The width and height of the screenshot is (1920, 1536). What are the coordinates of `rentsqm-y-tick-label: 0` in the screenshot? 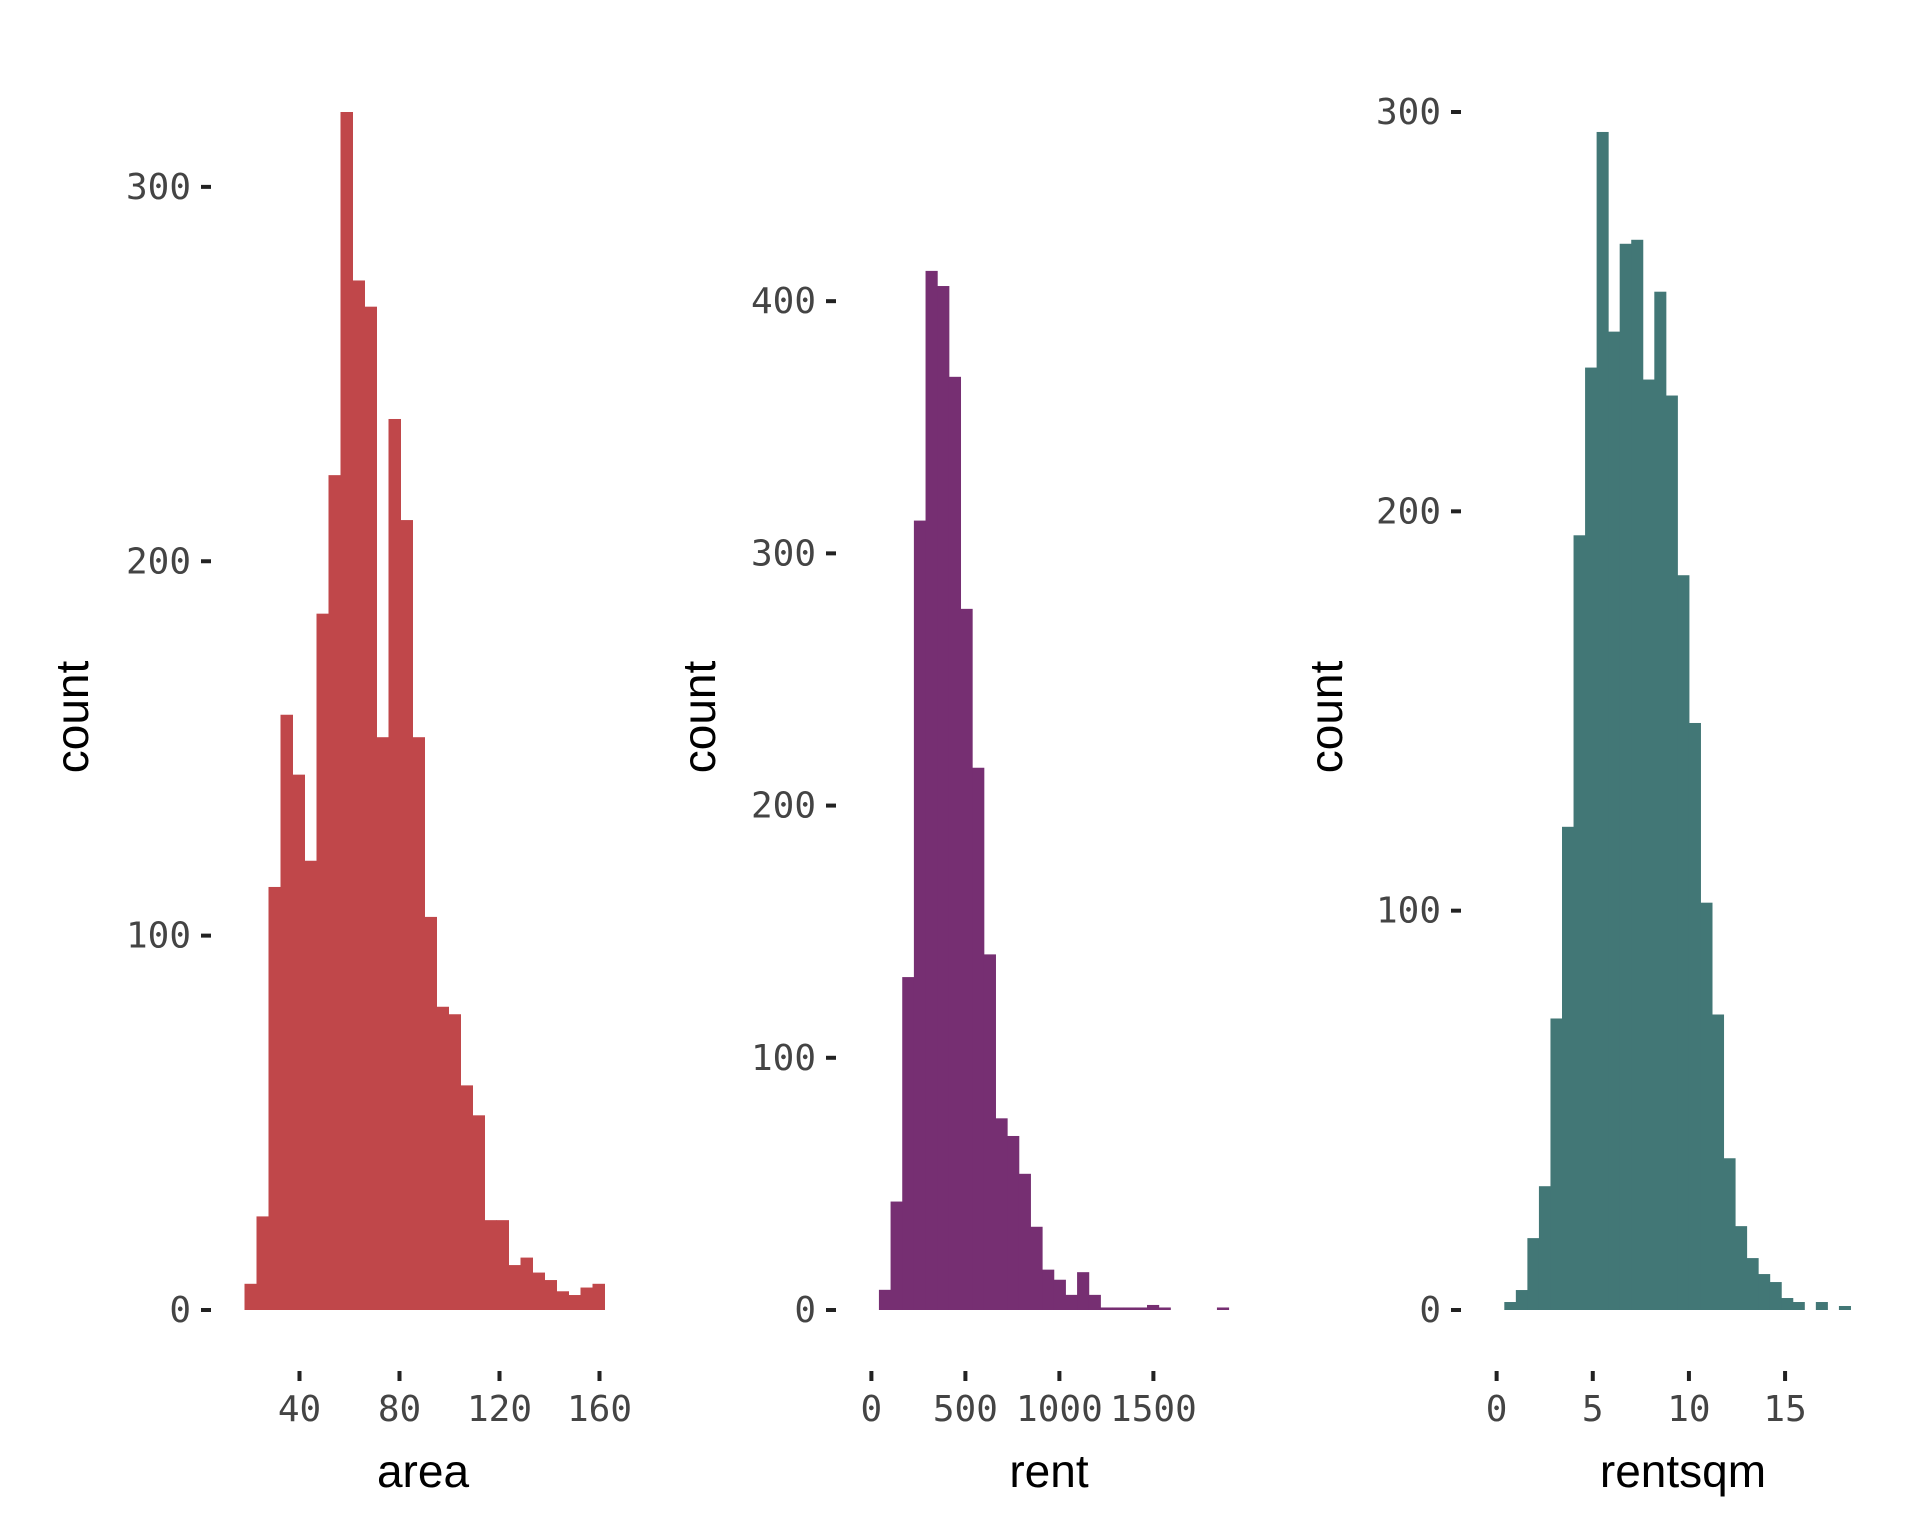 It's located at (1430, 1310).